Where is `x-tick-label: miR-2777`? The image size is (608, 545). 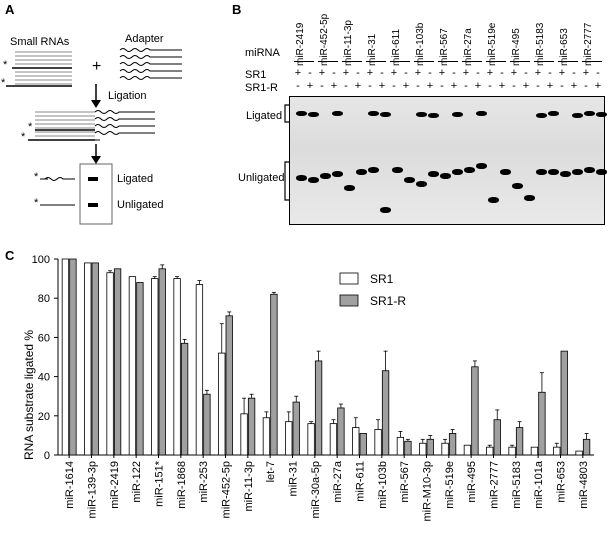 x-tick-label: miR-2777 is located at coordinates (495, 485).